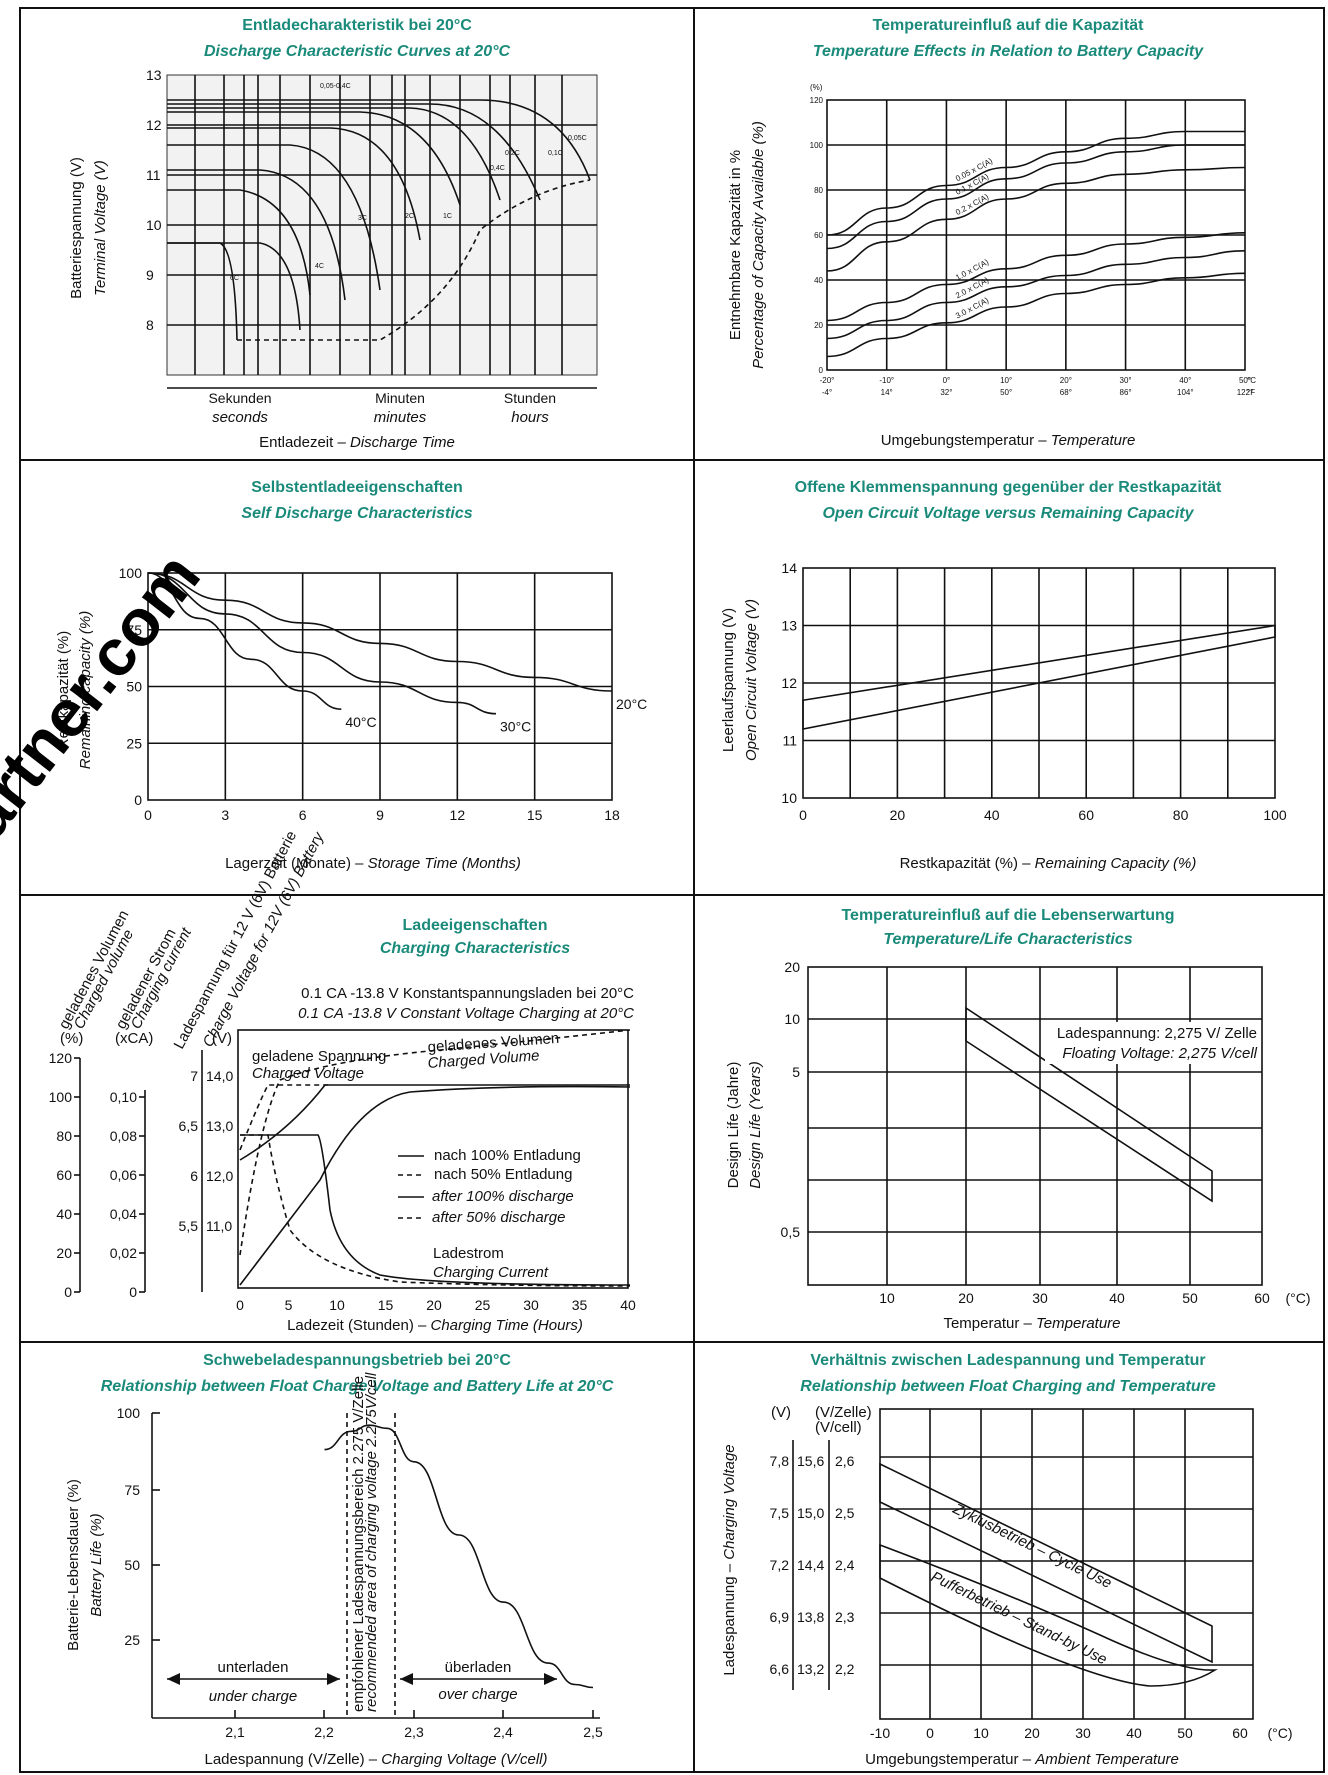 The width and height of the screenshot is (1328, 1775). What do you see at coordinates (780, 1669) in the screenshot?
I see `ft-y6-tick: 6,6` at bounding box center [780, 1669].